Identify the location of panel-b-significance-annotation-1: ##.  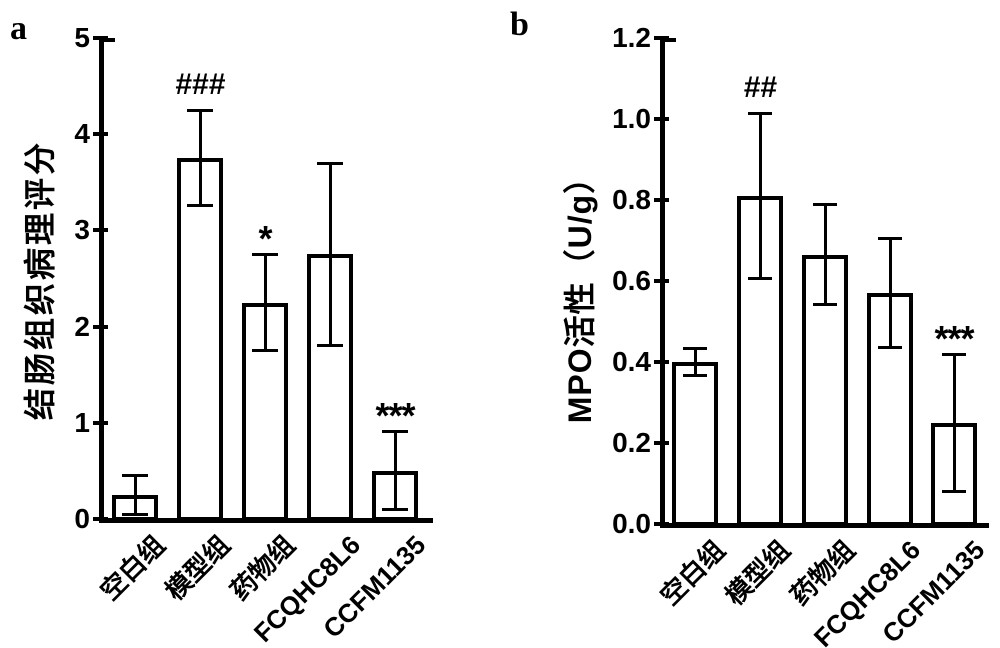
(760, 87).